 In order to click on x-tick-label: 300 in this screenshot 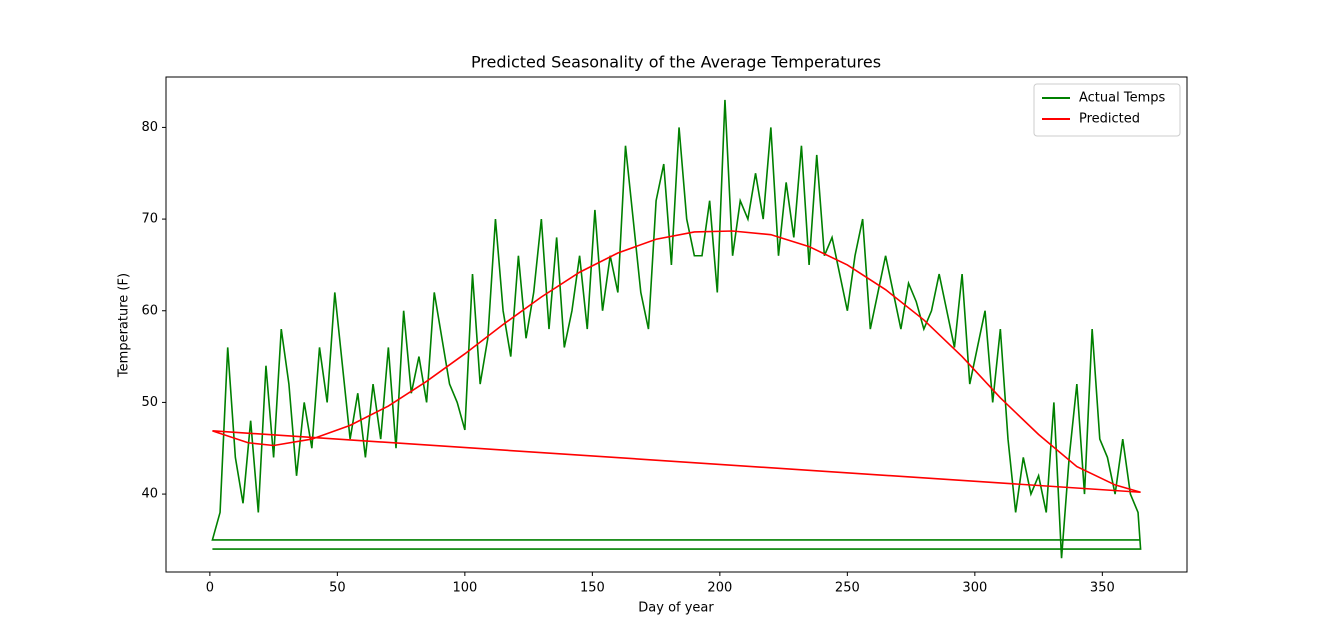, I will do `click(974, 588)`.